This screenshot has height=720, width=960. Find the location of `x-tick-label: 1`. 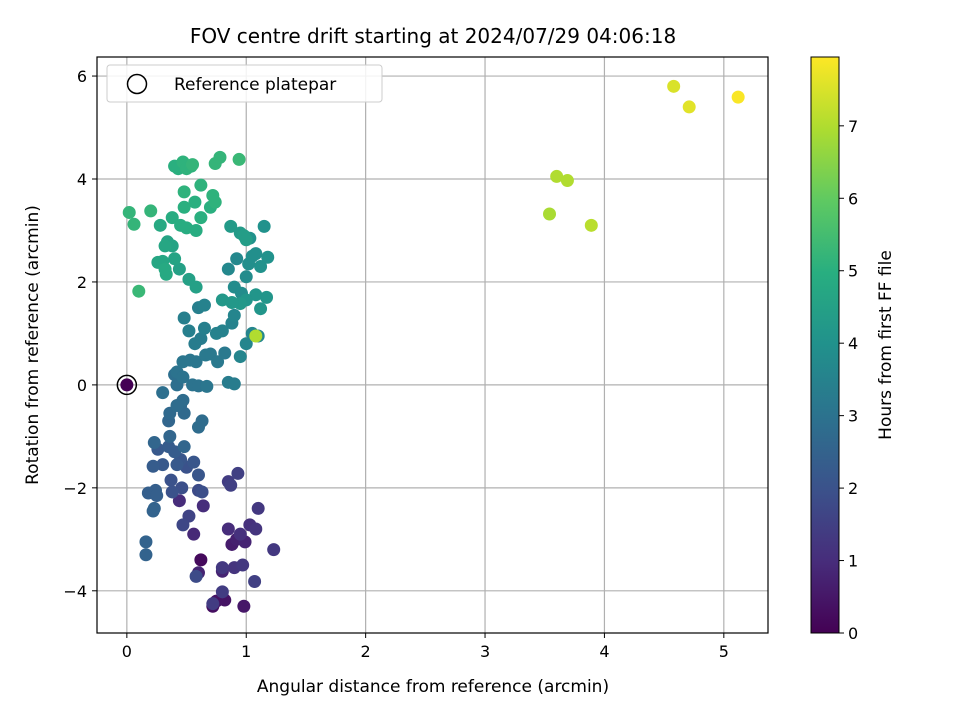

x-tick-label: 1 is located at coordinates (246, 651).